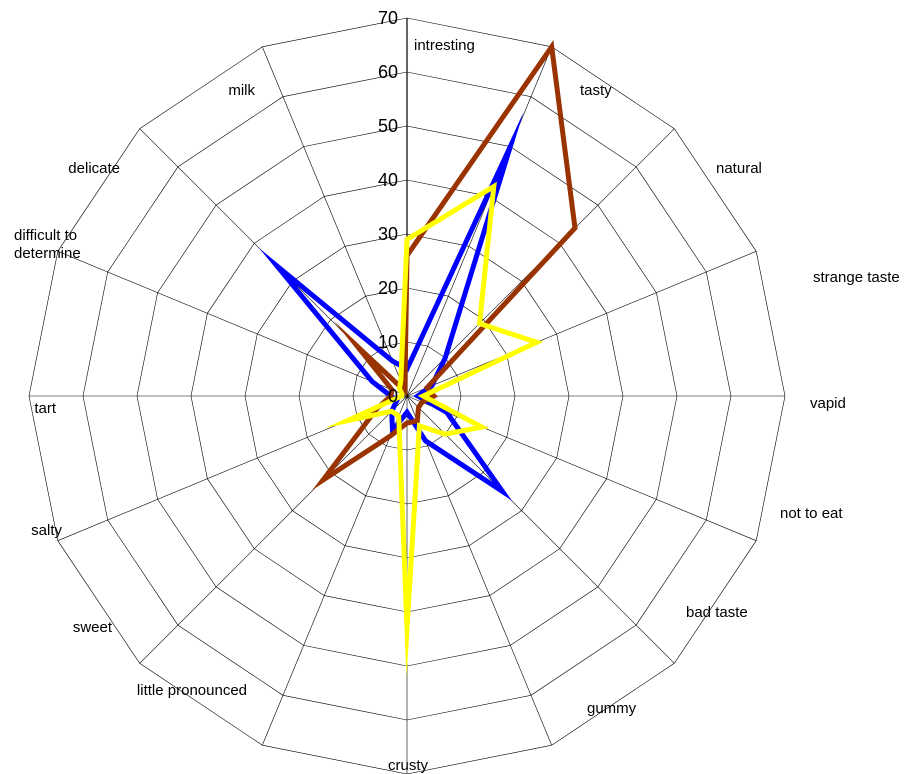 This screenshot has width=920, height=774. I want to click on category-label: strange taste, so click(856, 277).